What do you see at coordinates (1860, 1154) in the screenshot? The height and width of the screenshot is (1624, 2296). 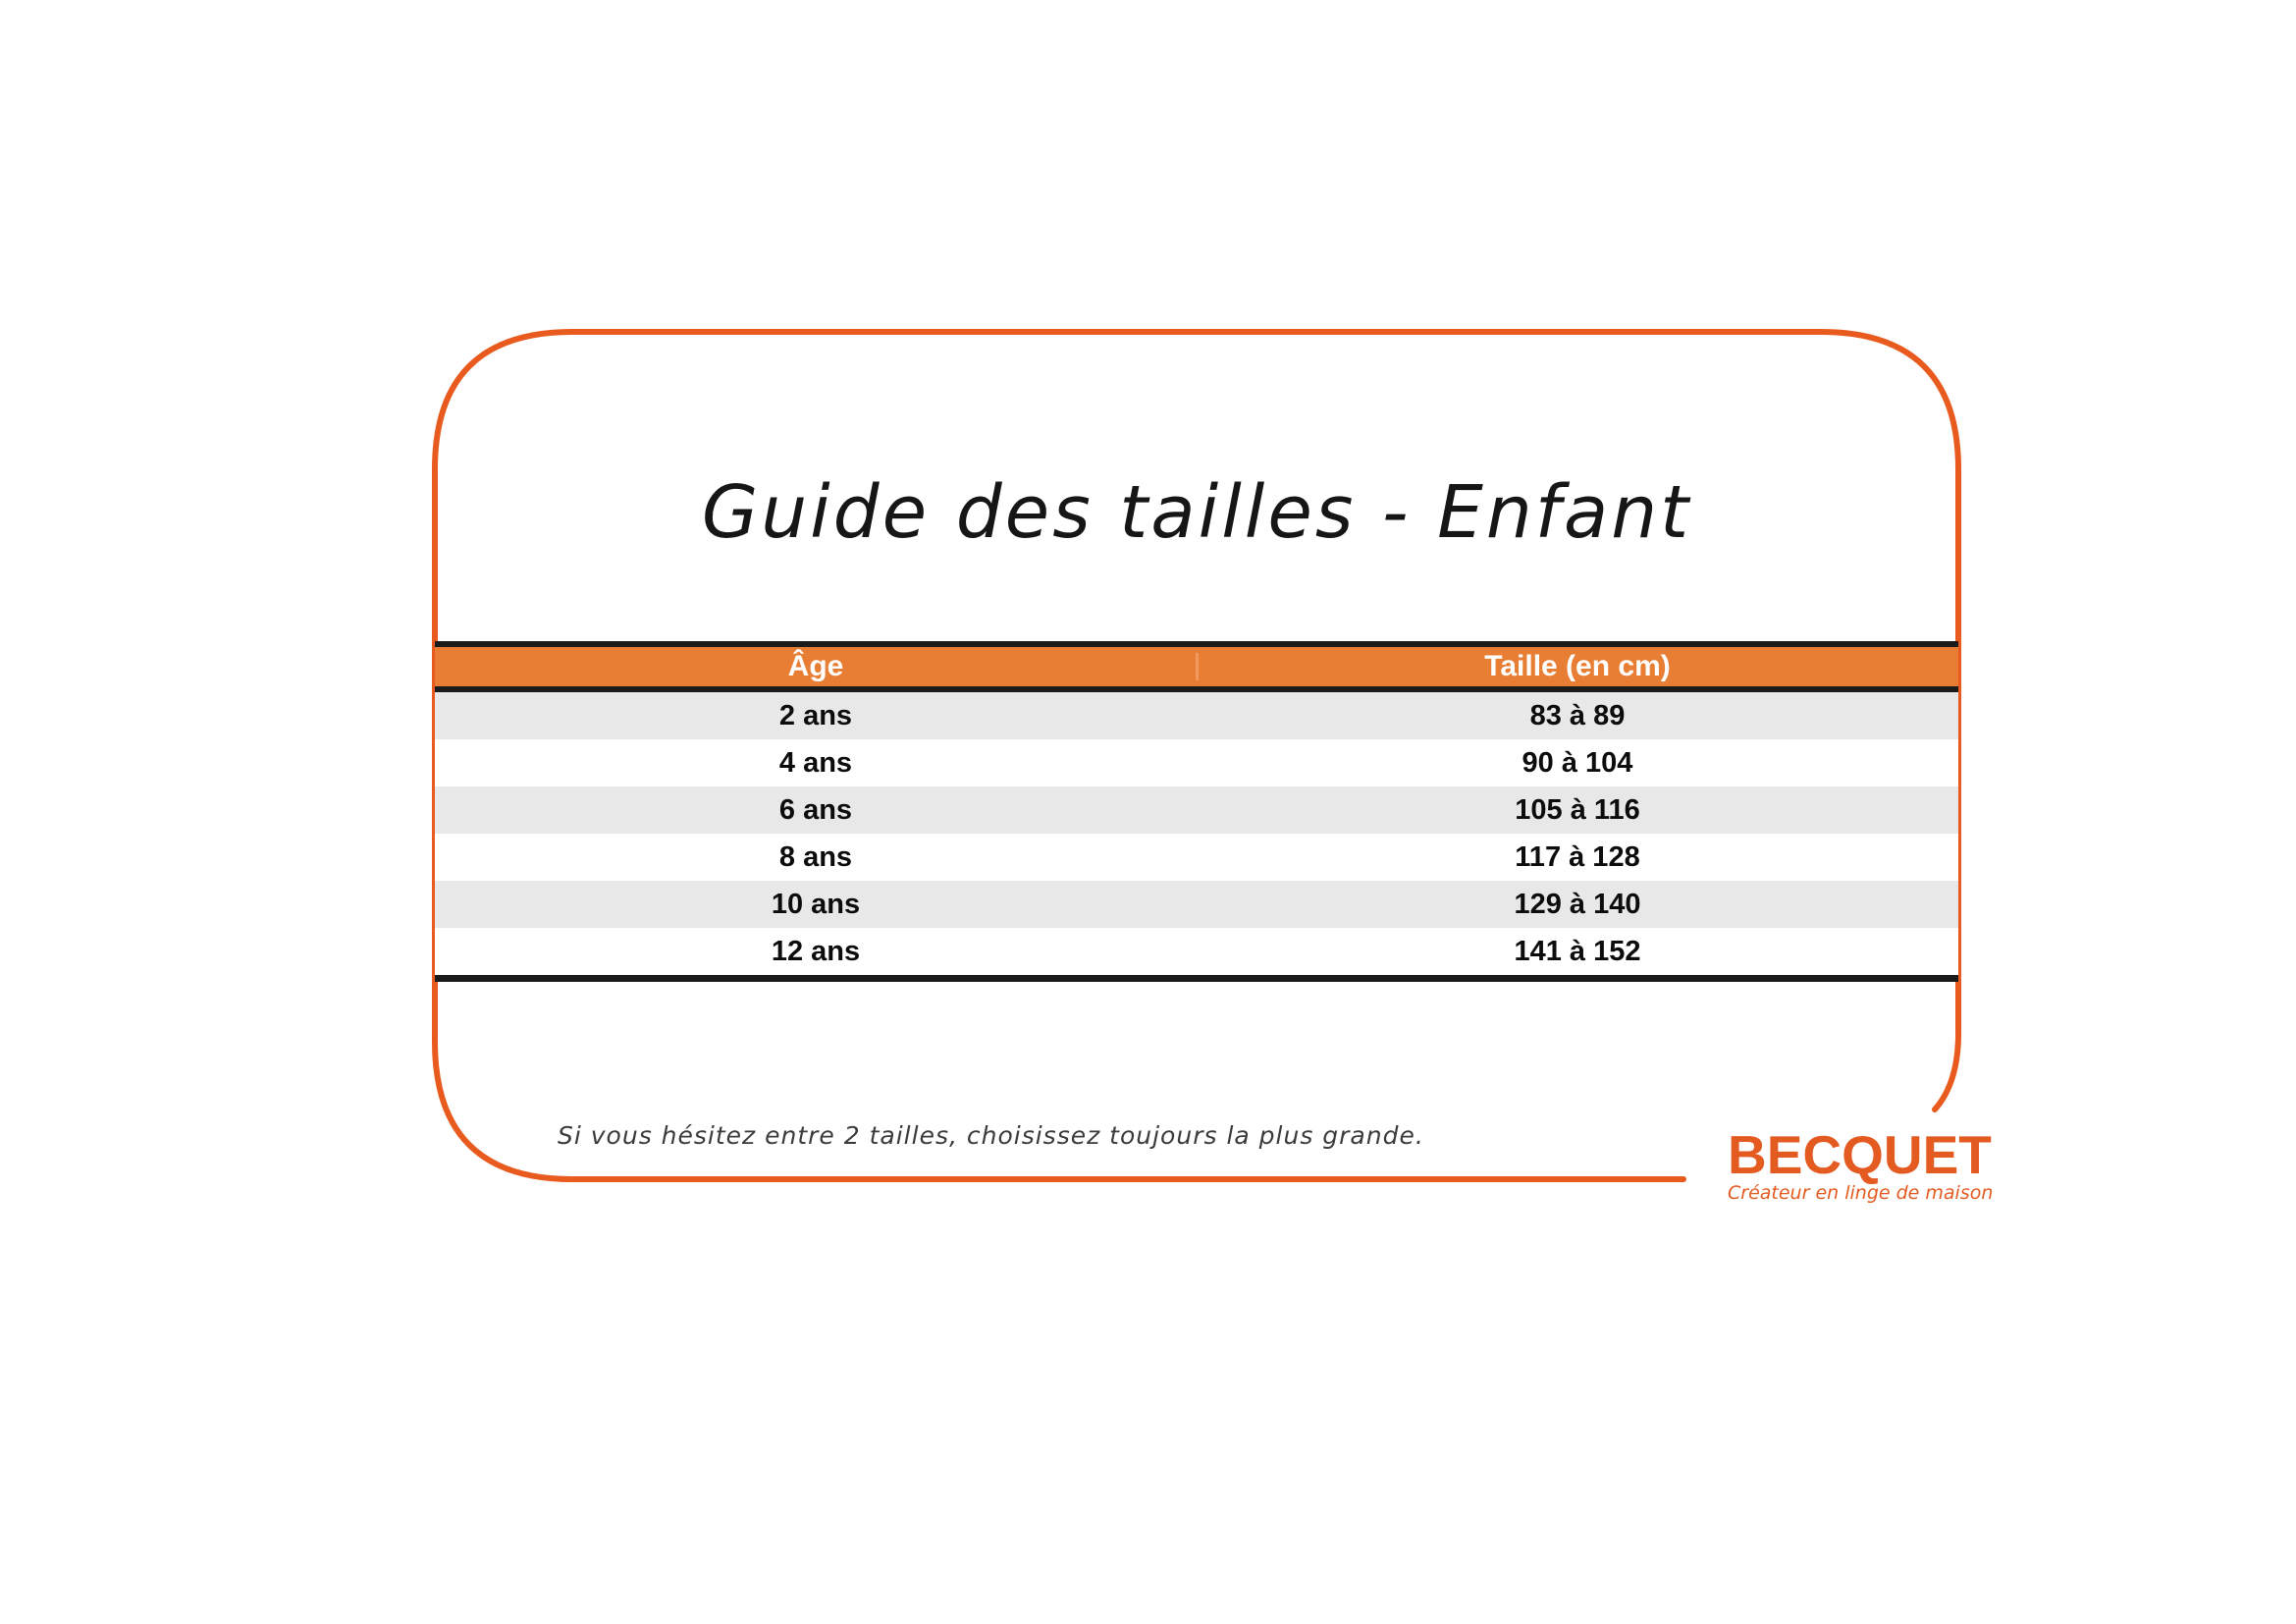 I see `brand-name: BECQUET` at bounding box center [1860, 1154].